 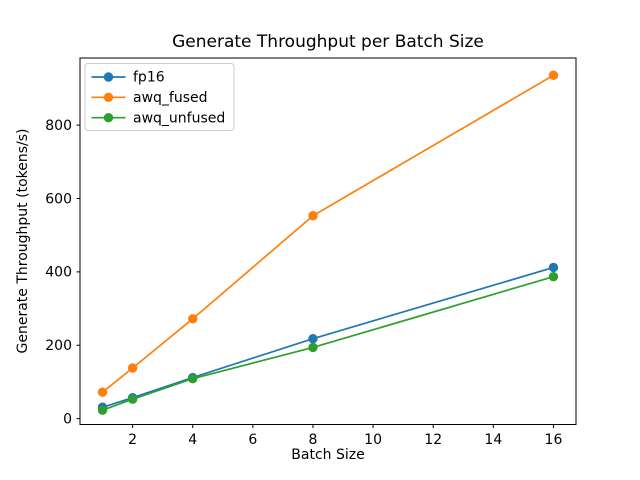 I want to click on chart-title: Generate Throughput per Batch Size, so click(x=328, y=42).